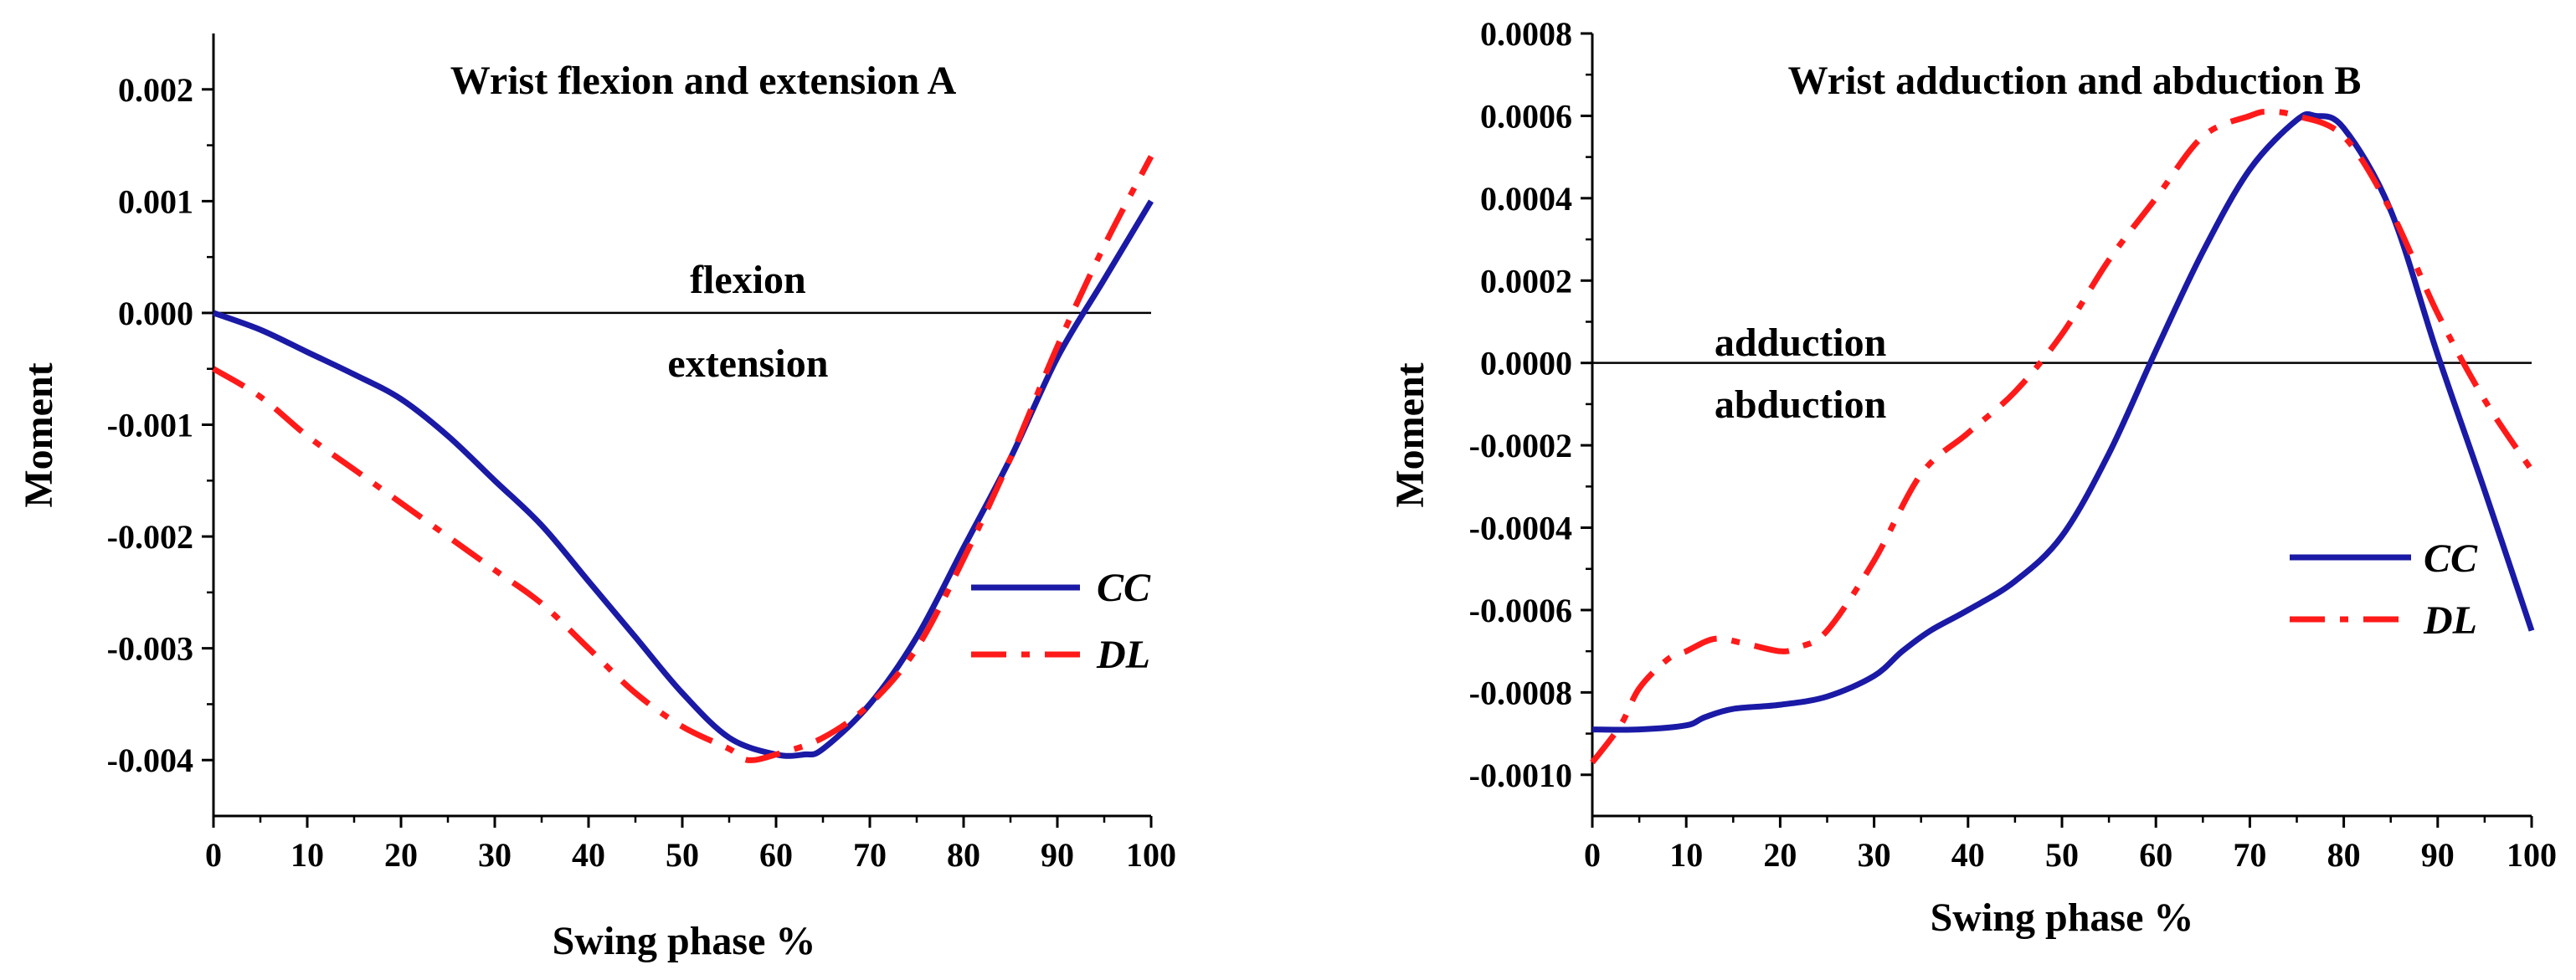 Image resolution: width=2576 pixels, height=980 pixels. I want to click on y-tick-label: 0.0006, so click(1526, 116).